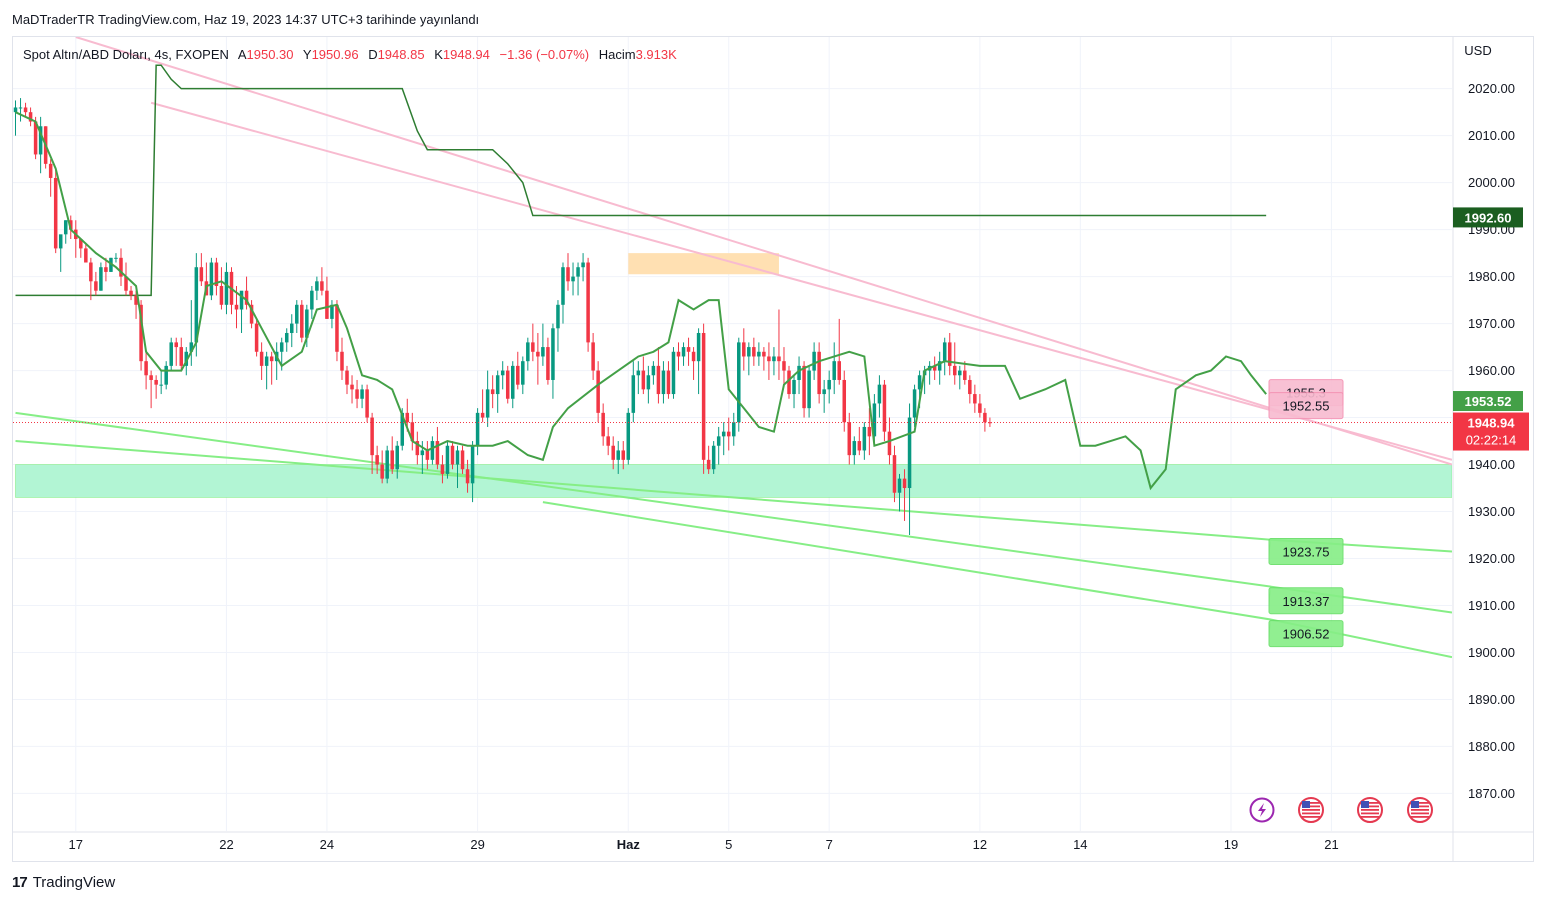 This screenshot has width=1546, height=906. I want to click on lightning-icon, so click(1262, 810).